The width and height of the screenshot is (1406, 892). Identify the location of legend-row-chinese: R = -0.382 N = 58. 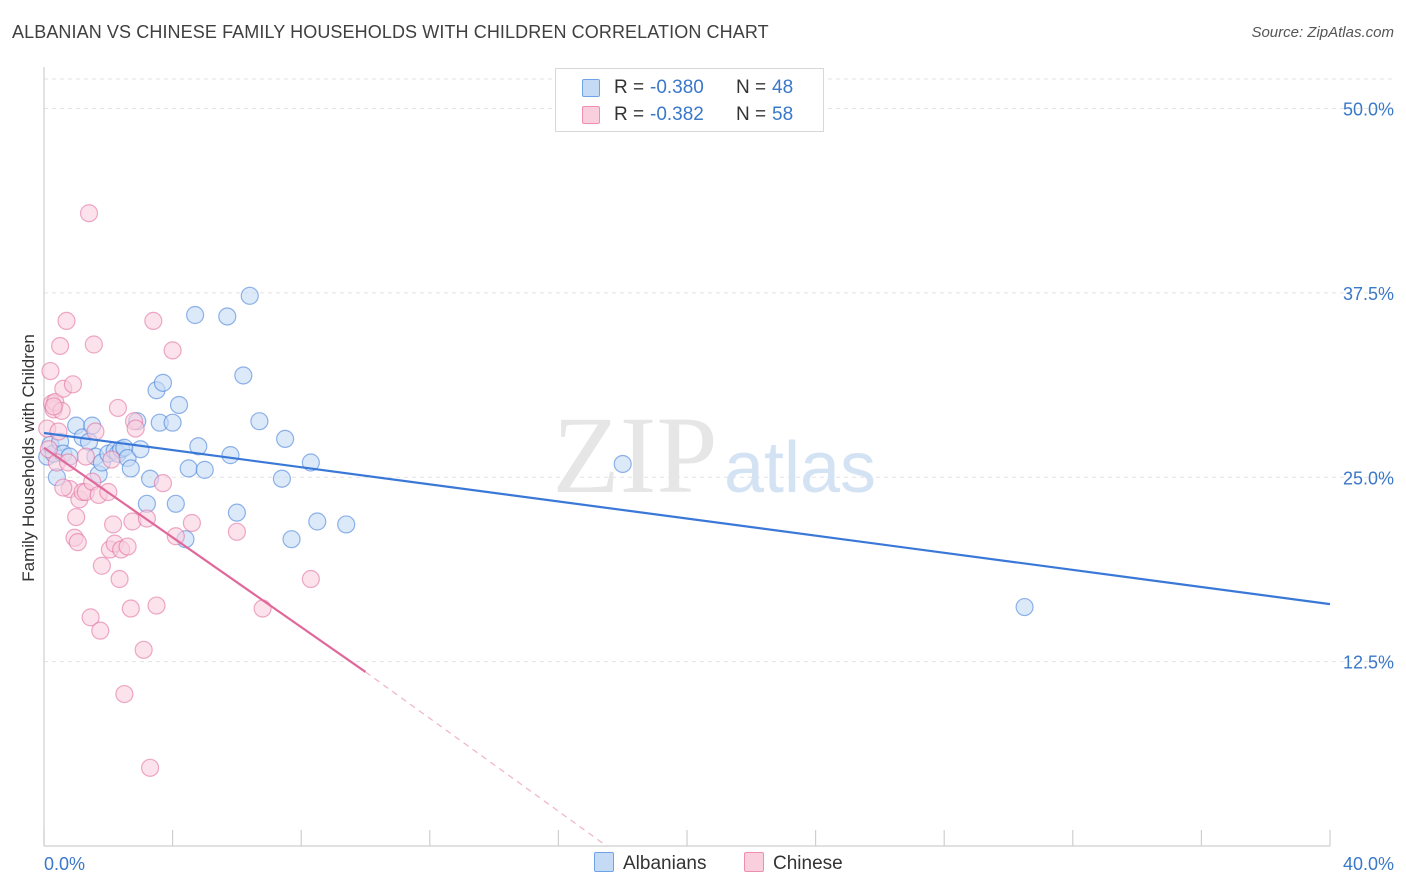
(689, 115).